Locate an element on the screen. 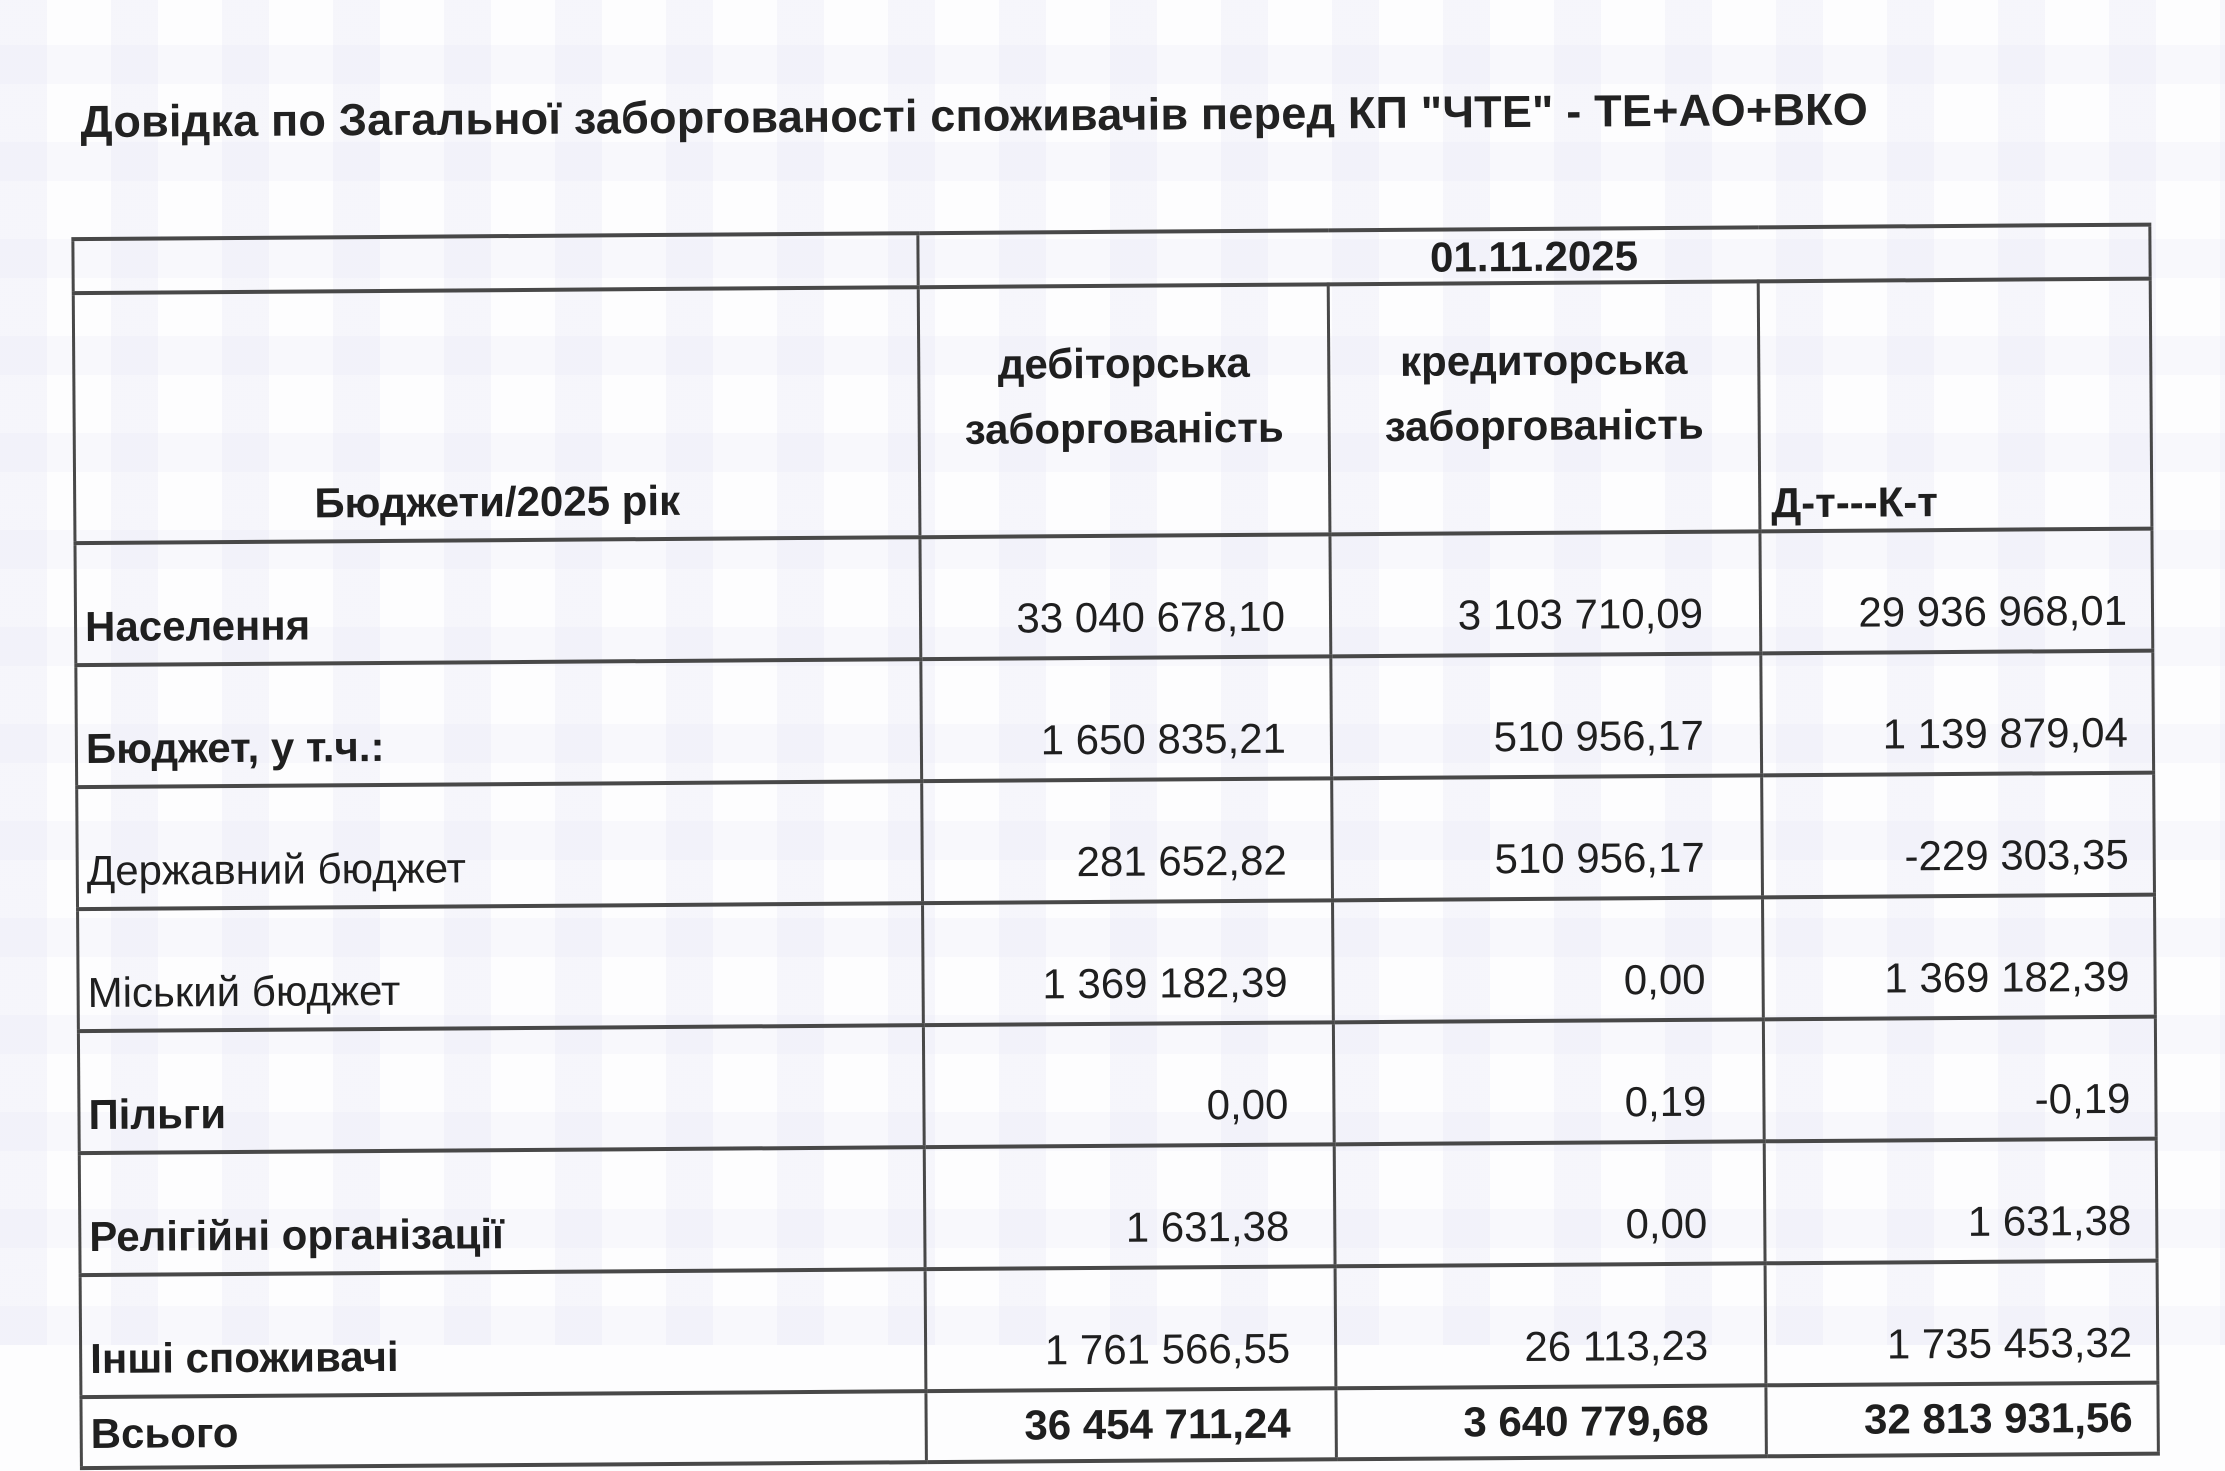 This screenshot has height=1471, width=2225. stub-empty-cell is located at coordinates (495, 263).